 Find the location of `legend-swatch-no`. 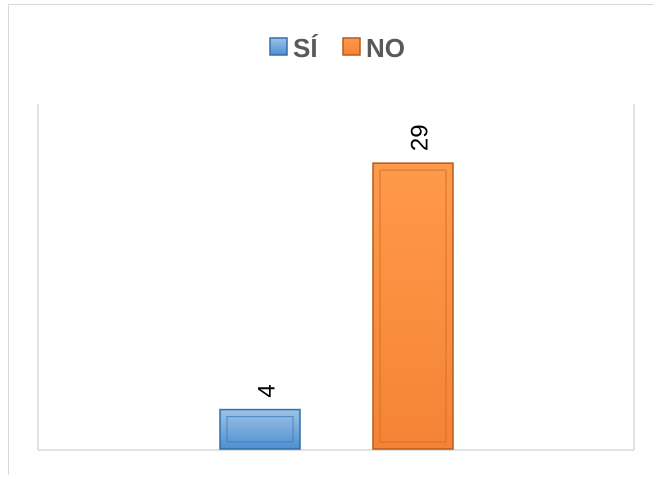

legend-swatch-no is located at coordinates (351, 46).